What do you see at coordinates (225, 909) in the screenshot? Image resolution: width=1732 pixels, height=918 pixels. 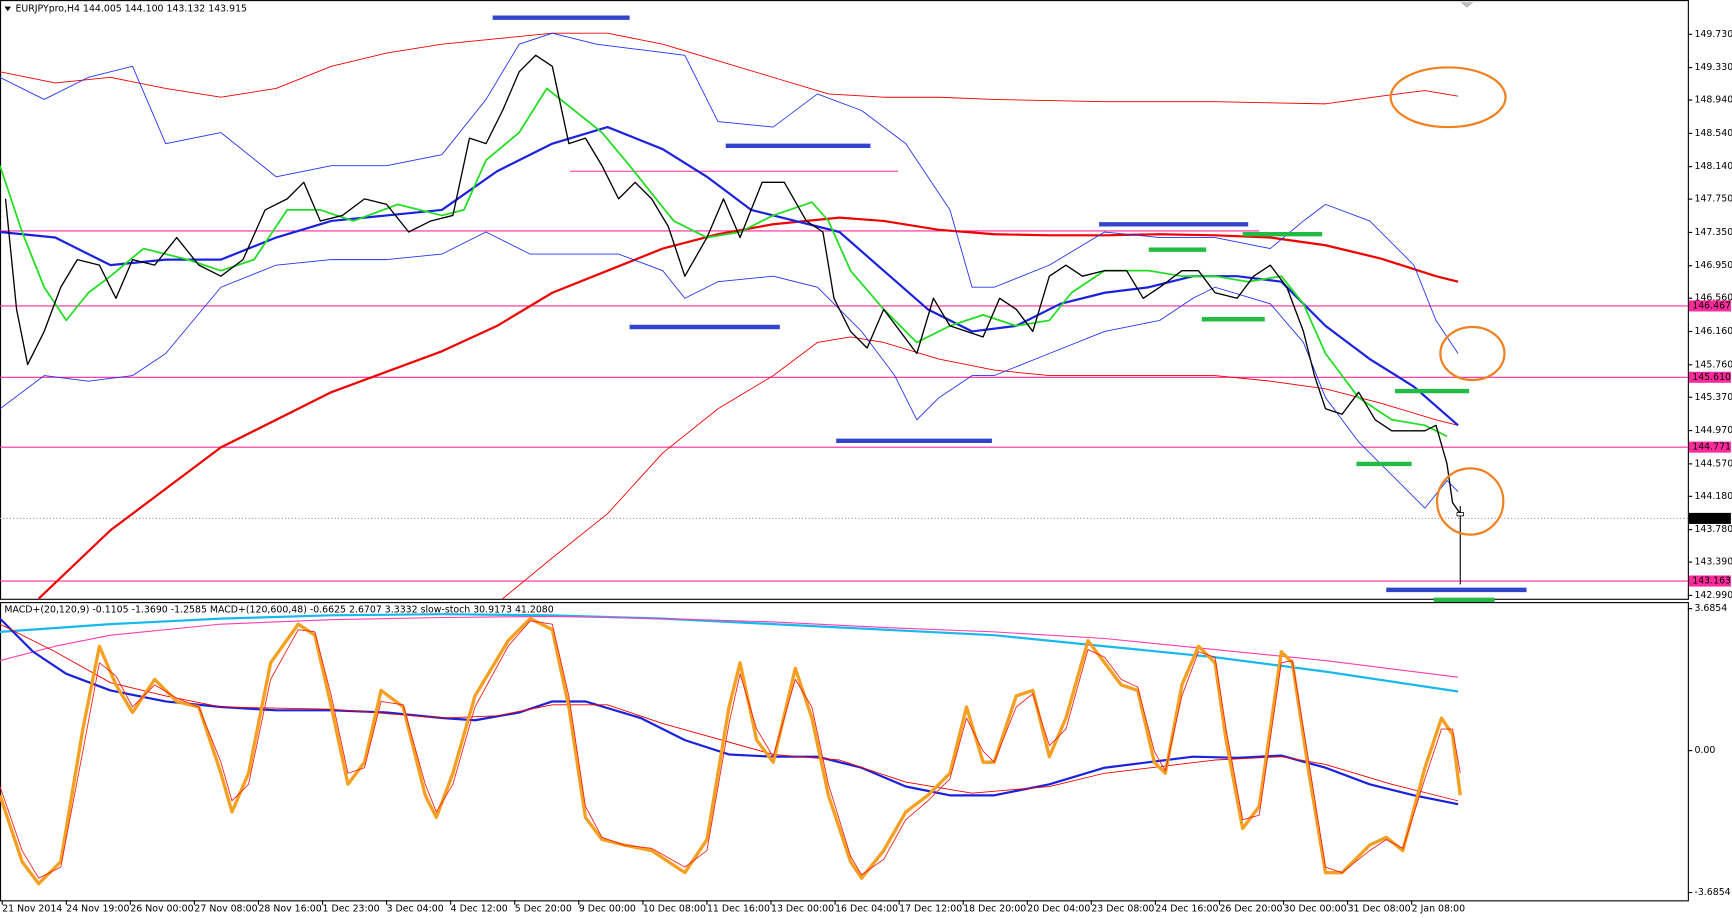 I see `time-label: 27 Nov 08:00` at bounding box center [225, 909].